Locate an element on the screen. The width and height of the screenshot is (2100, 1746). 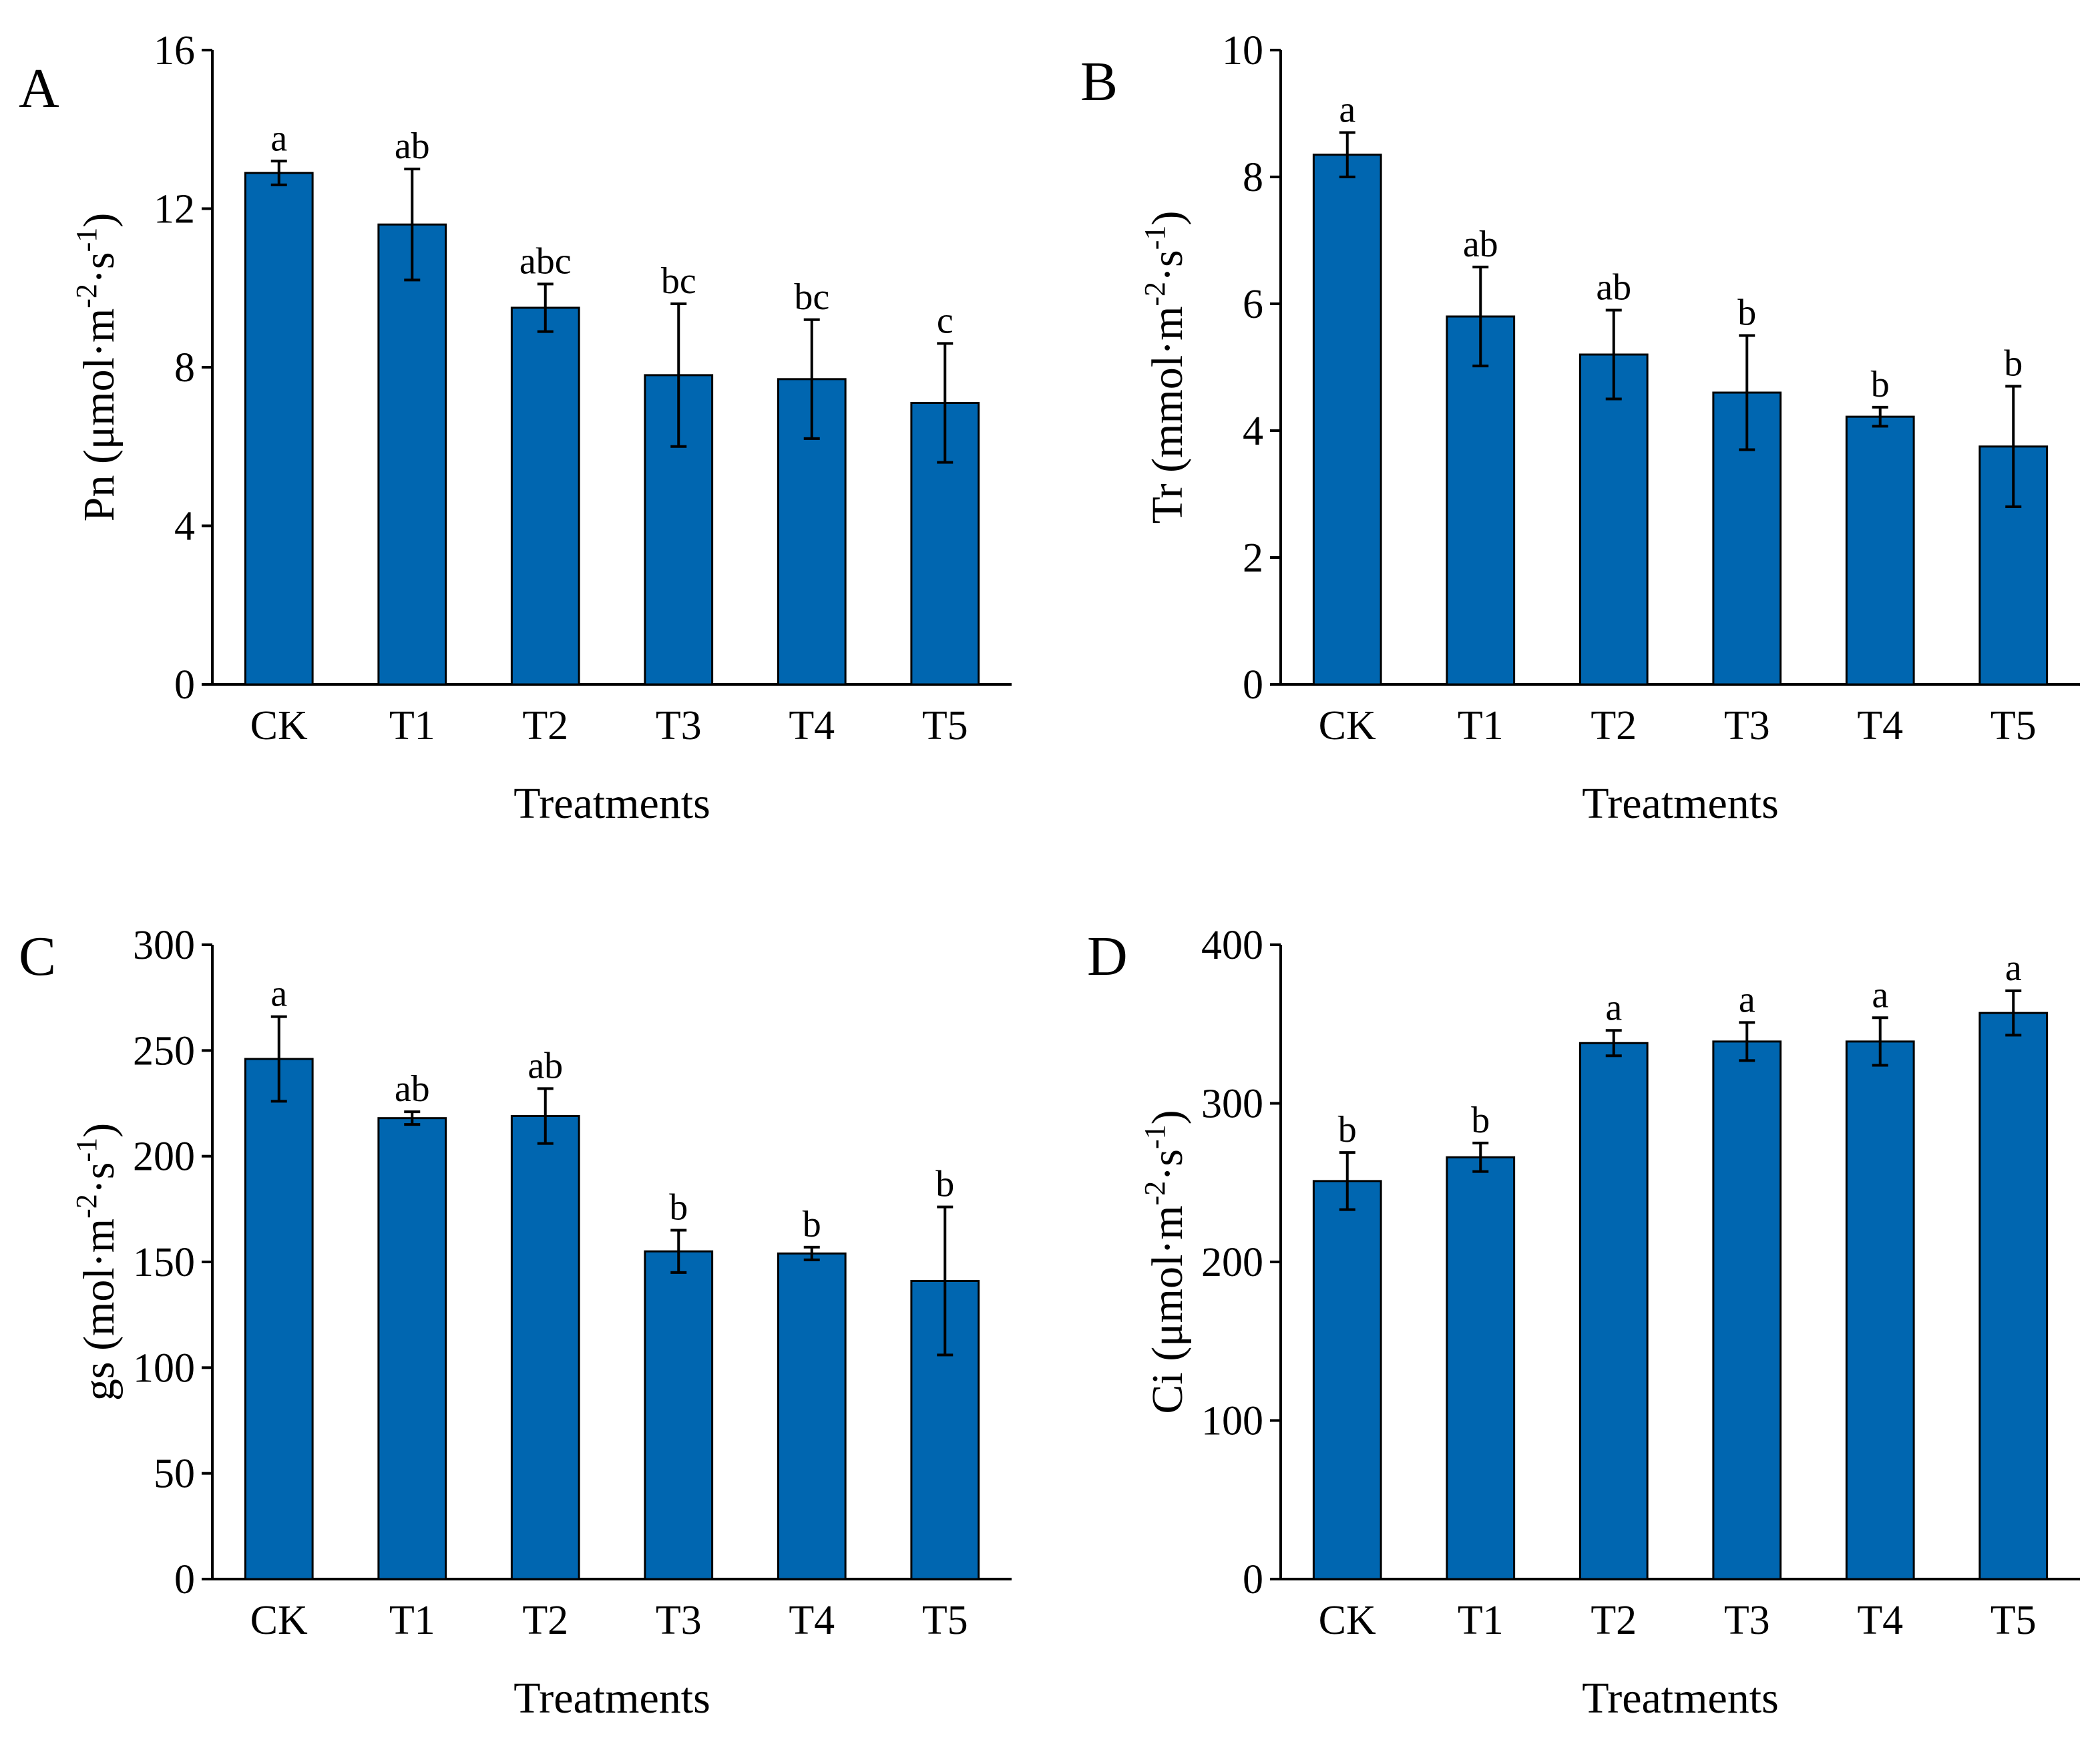
panel-letter: A is located at coordinates (39, 88).